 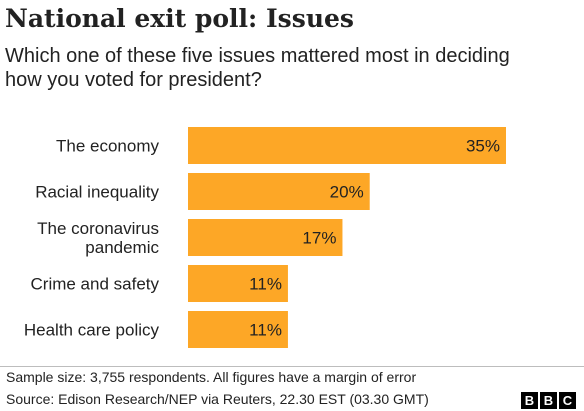 What do you see at coordinates (319, 238) in the screenshot?
I see `value-label-2: 17%` at bounding box center [319, 238].